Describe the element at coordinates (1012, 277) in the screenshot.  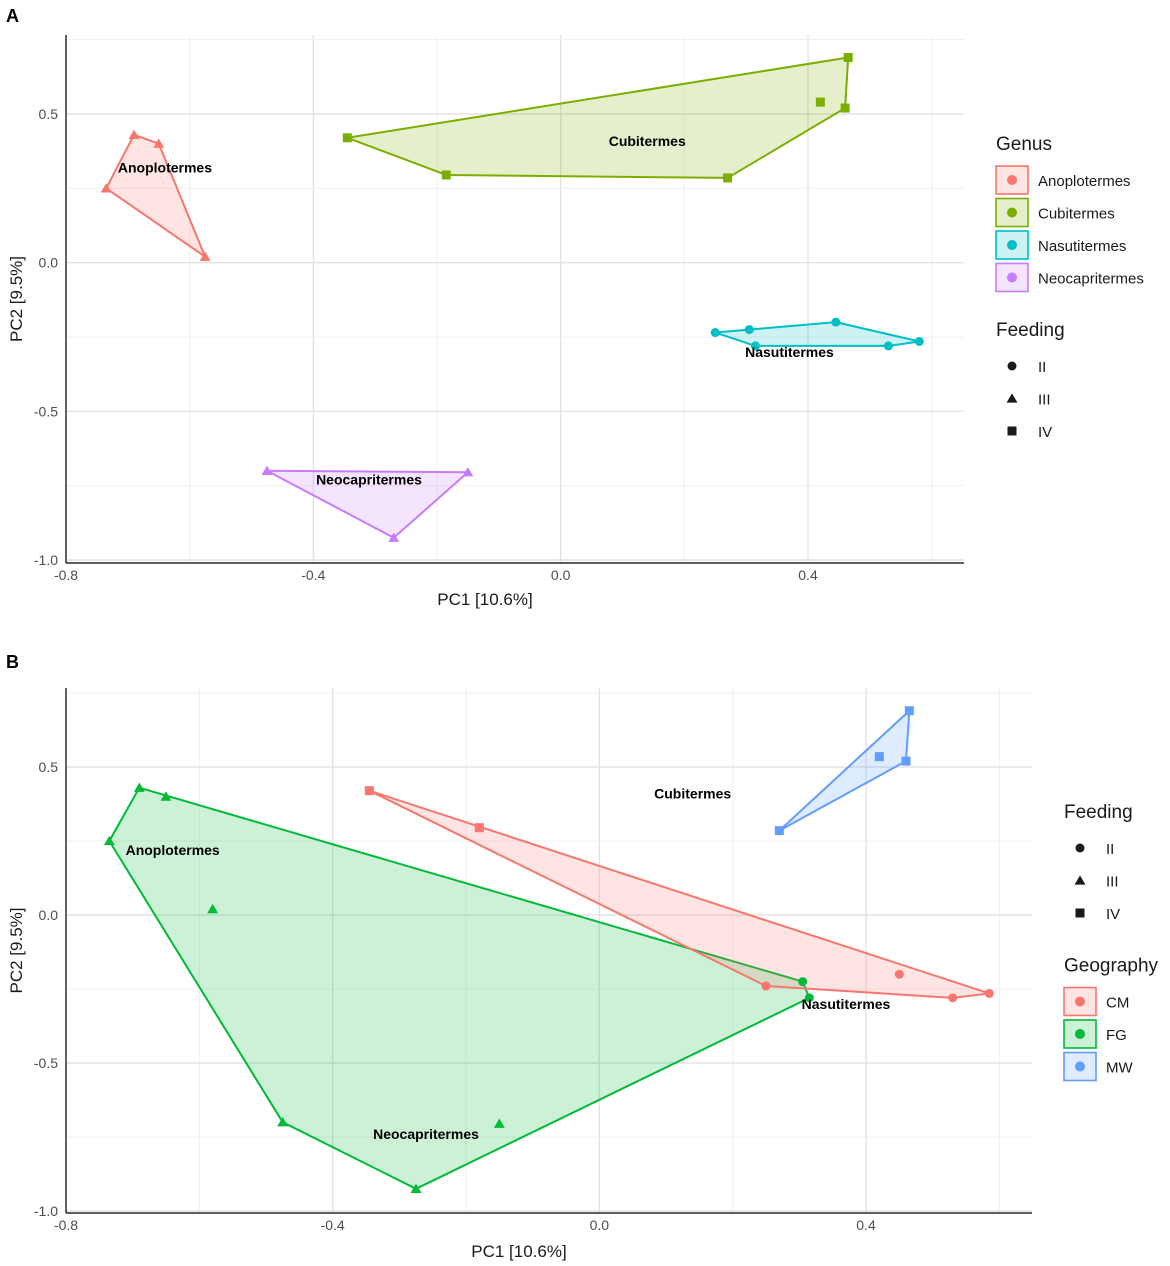
I see `legend-neocapritermes-key-dot` at that location.